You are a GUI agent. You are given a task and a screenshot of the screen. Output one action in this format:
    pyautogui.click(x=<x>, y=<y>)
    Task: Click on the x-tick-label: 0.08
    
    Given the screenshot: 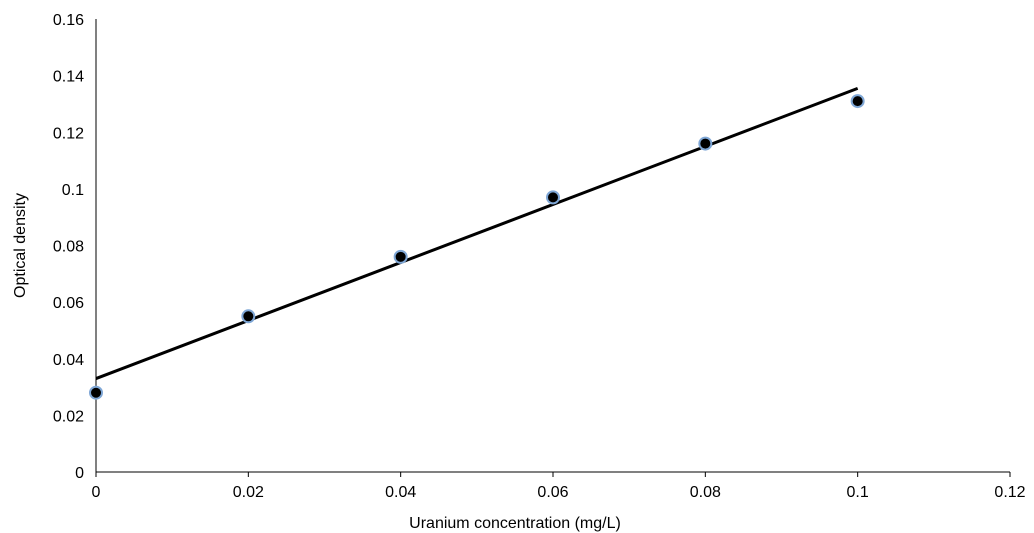 What is the action you would take?
    pyautogui.click(x=705, y=492)
    